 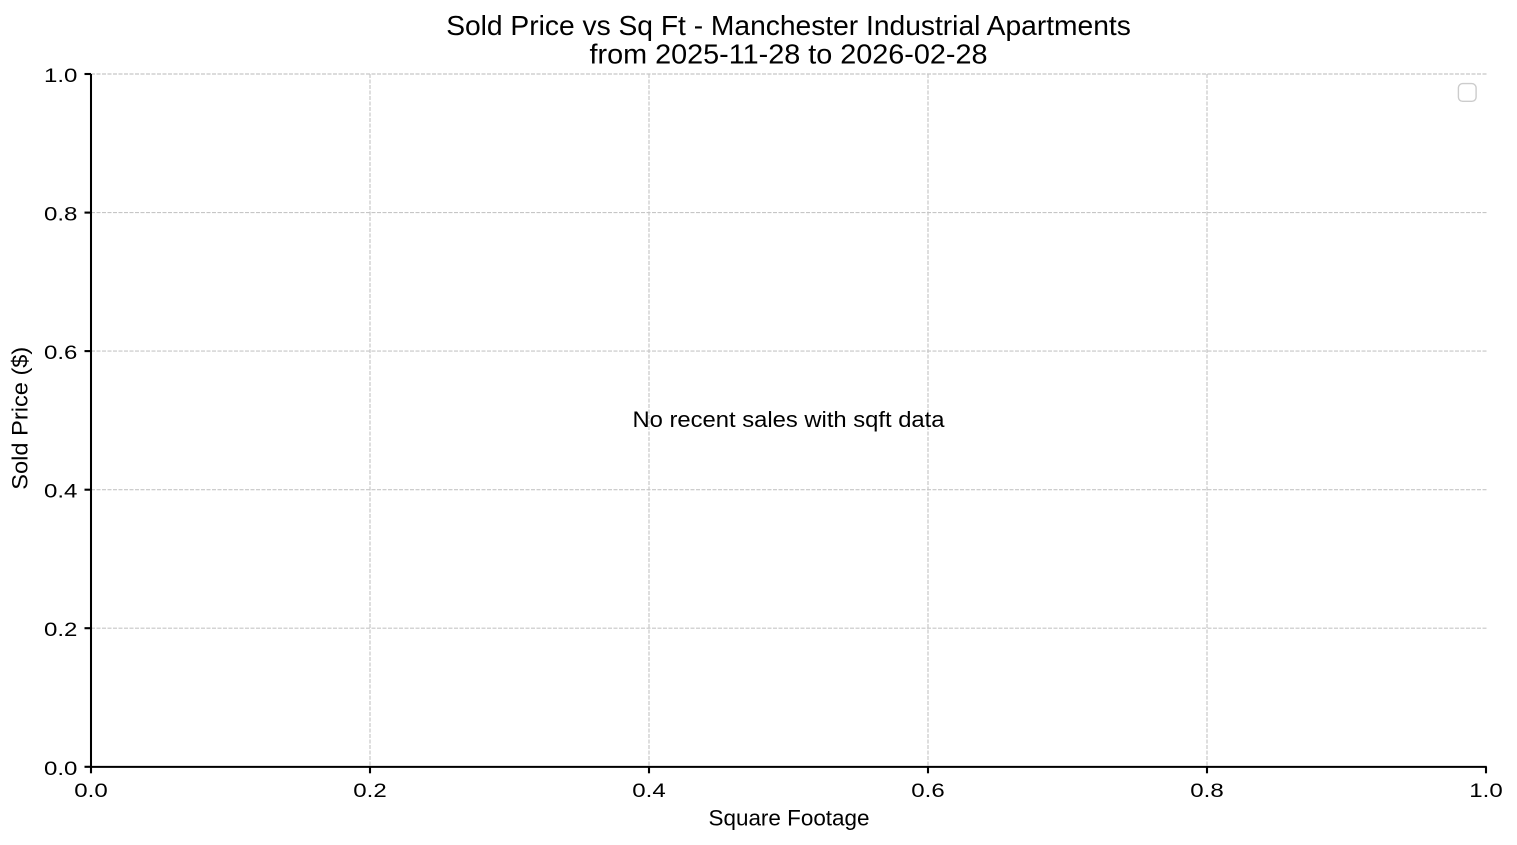 What do you see at coordinates (20, 418) in the screenshot?
I see `svg-text: Sold Price ($)` at bounding box center [20, 418].